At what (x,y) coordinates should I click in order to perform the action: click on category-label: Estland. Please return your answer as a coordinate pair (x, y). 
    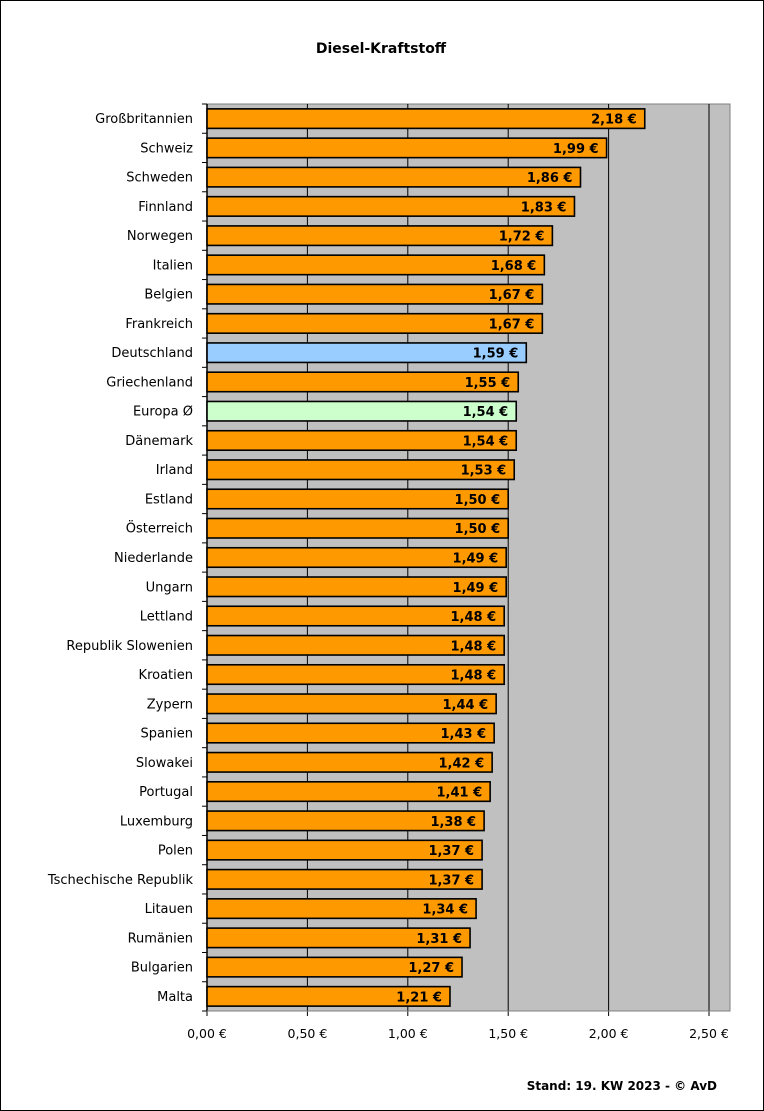
    Looking at the image, I should click on (169, 499).